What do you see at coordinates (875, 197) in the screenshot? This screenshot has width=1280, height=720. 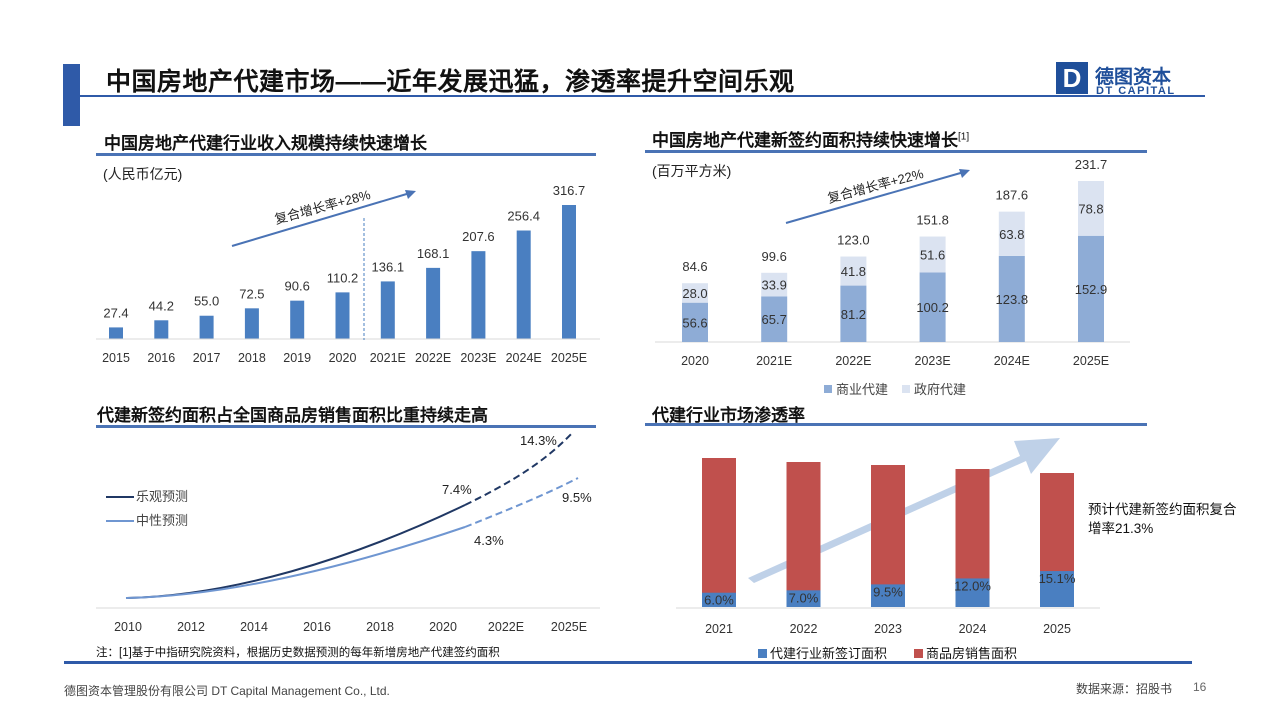 I see `area-cagr-arrow` at bounding box center [875, 197].